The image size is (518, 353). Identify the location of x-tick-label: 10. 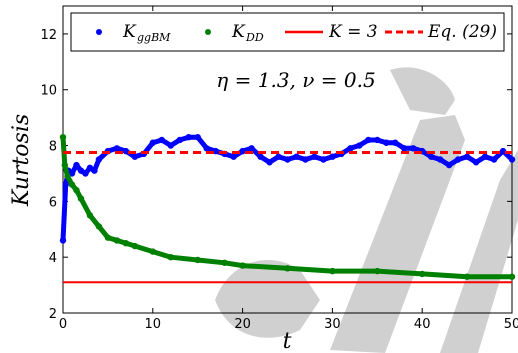
(153, 324).